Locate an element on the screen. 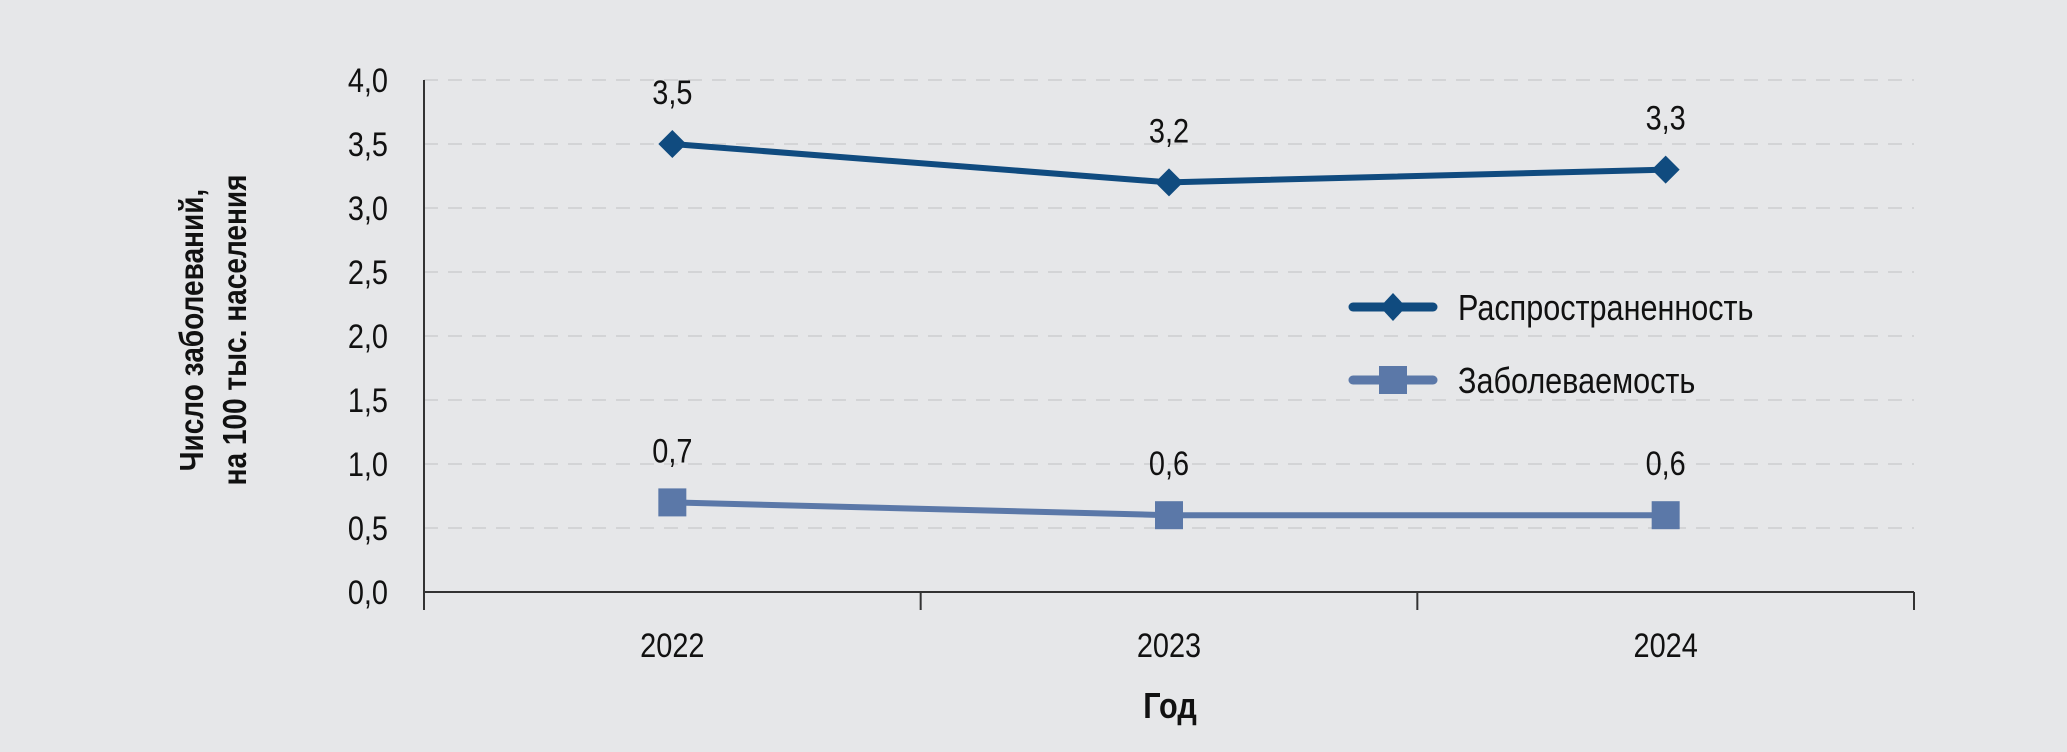 This screenshot has width=2067, height=752. data-label: 3,5 is located at coordinates (672, 92).